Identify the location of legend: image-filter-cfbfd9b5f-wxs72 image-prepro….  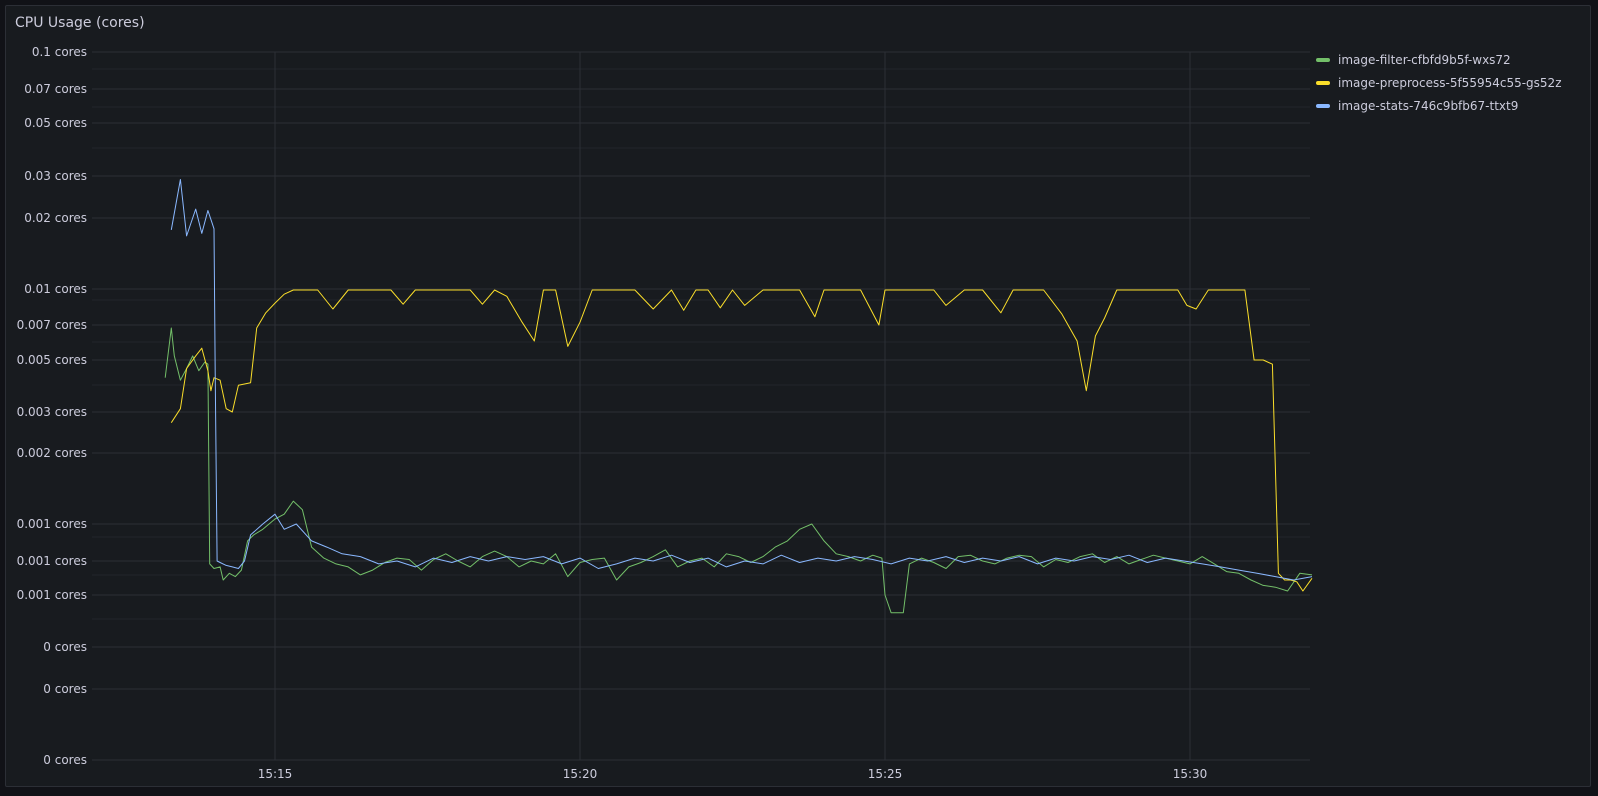
(1439, 82).